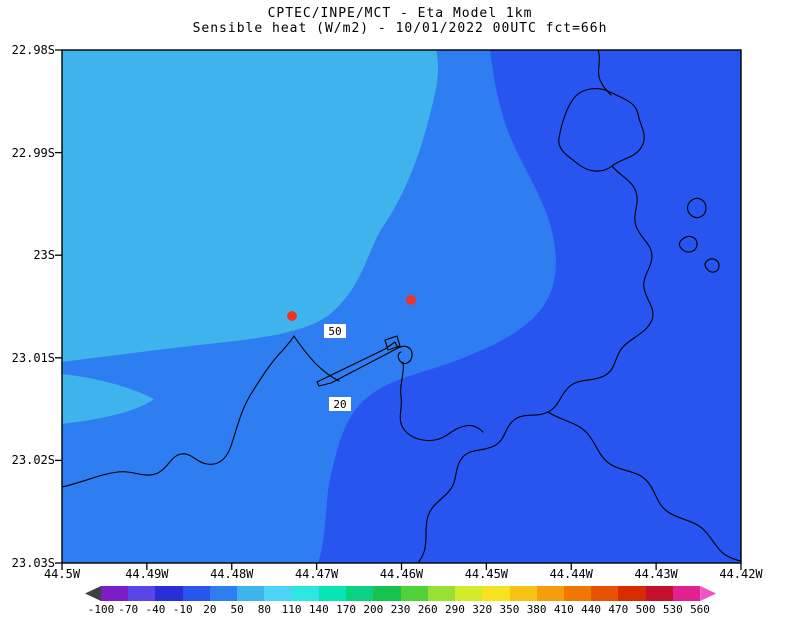  What do you see at coordinates (33, 50) in the screenshot?
I see `y-axis-label: 22.98S` at bounding box center [33, 50].